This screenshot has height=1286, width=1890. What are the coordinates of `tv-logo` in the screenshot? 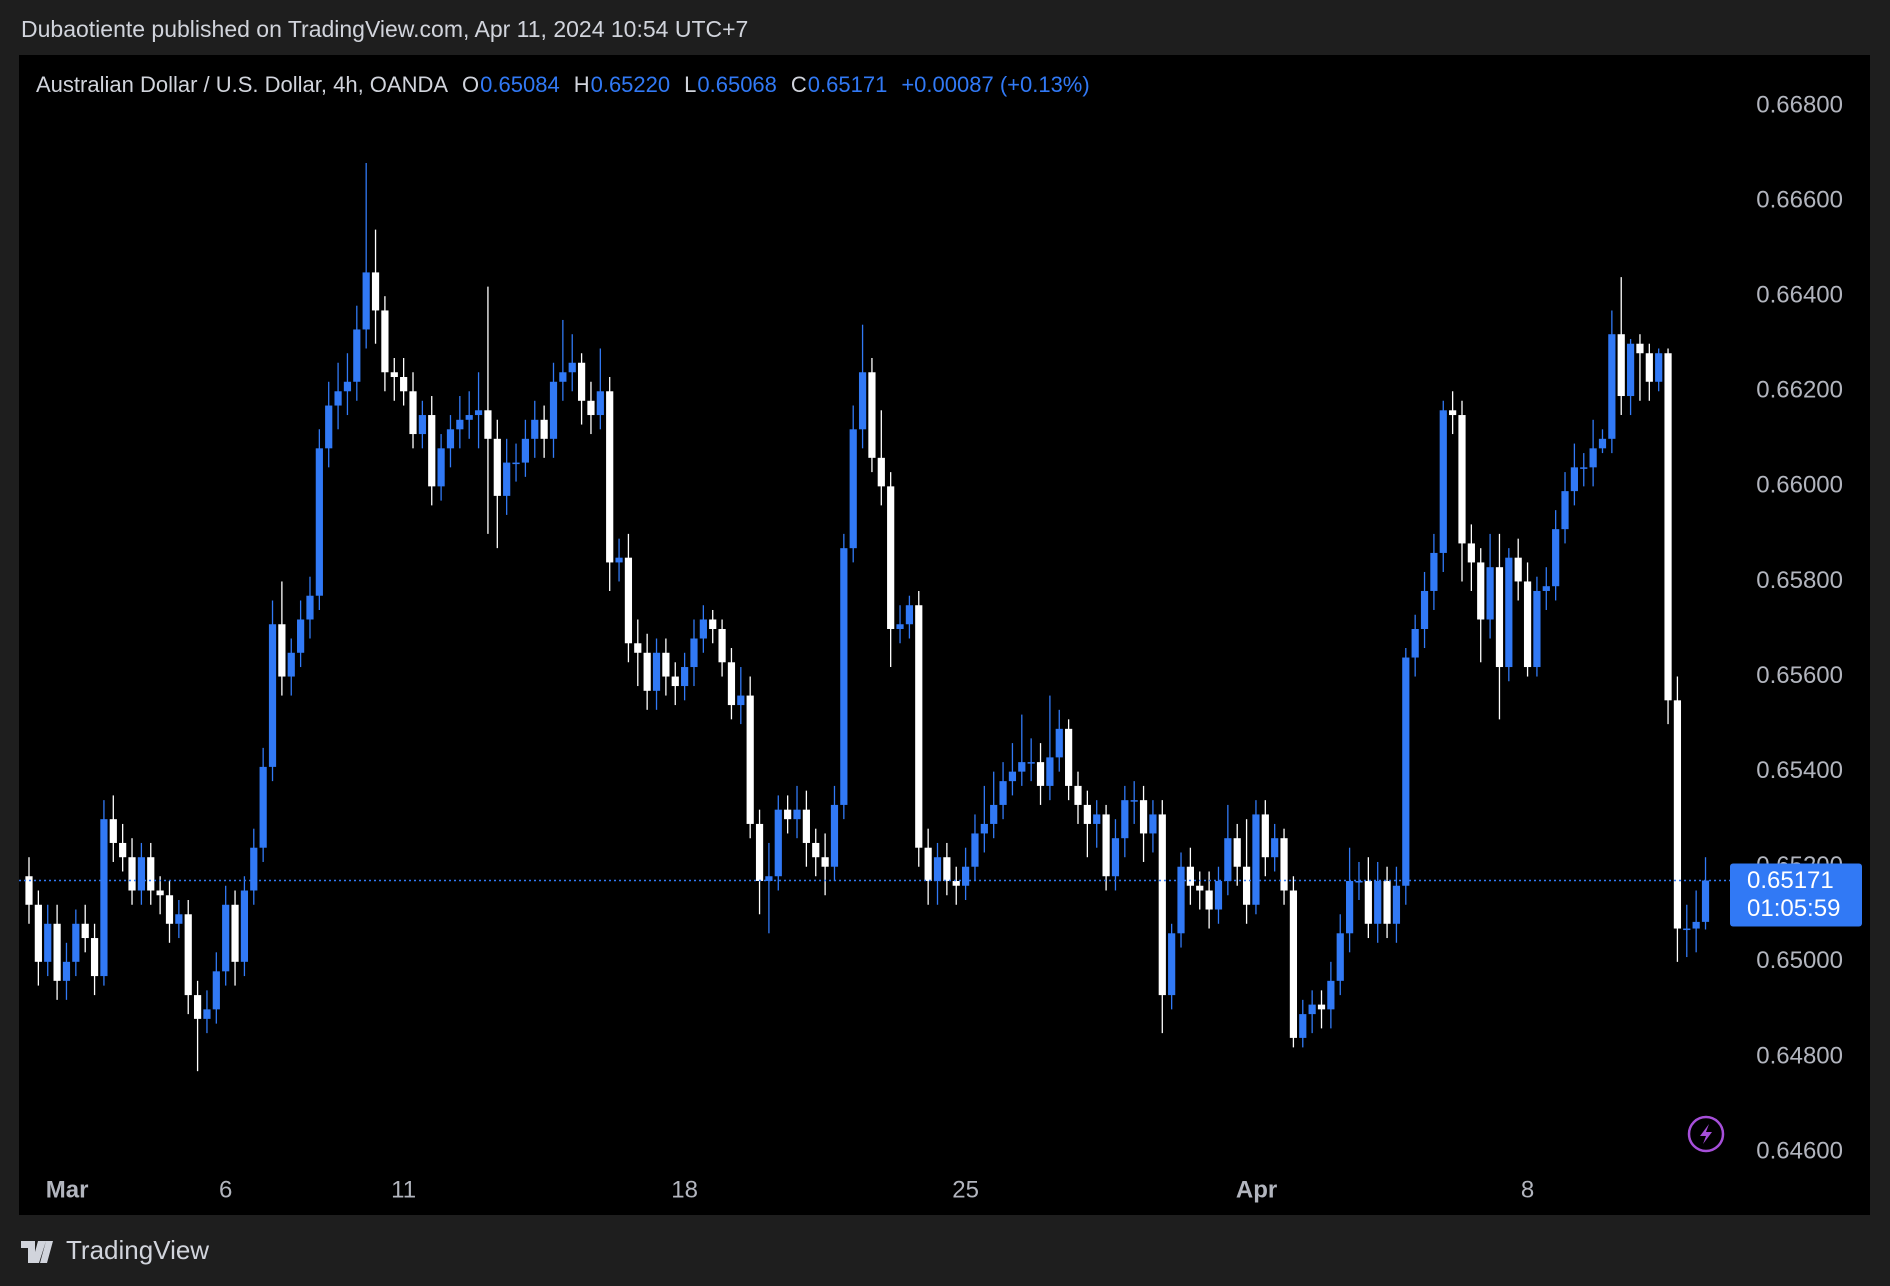 It's located at (37, 1252).